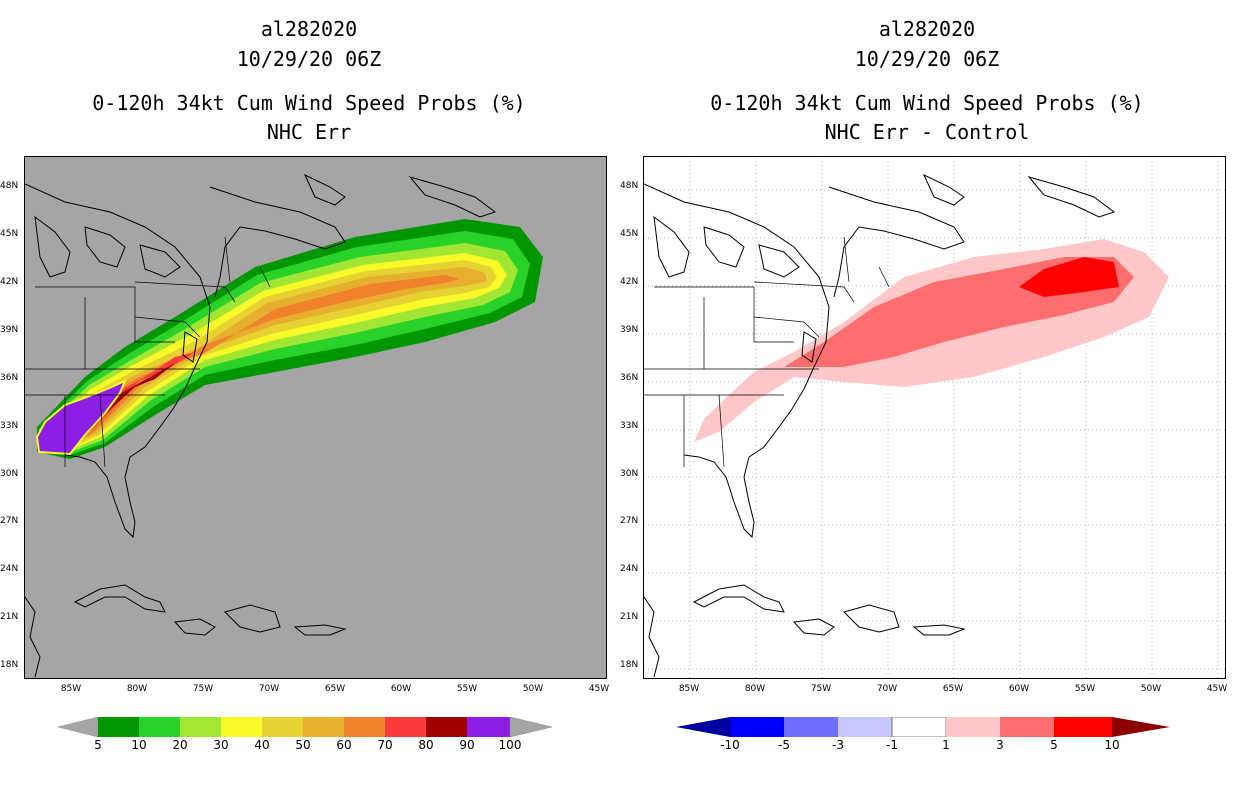 Image resolution: width=1236 pixels, height=800 pixels. What do you see at coordinates (730, 745) in the screenshot?
I see `colorbar-label: -10` at bounding box center [730, 745].